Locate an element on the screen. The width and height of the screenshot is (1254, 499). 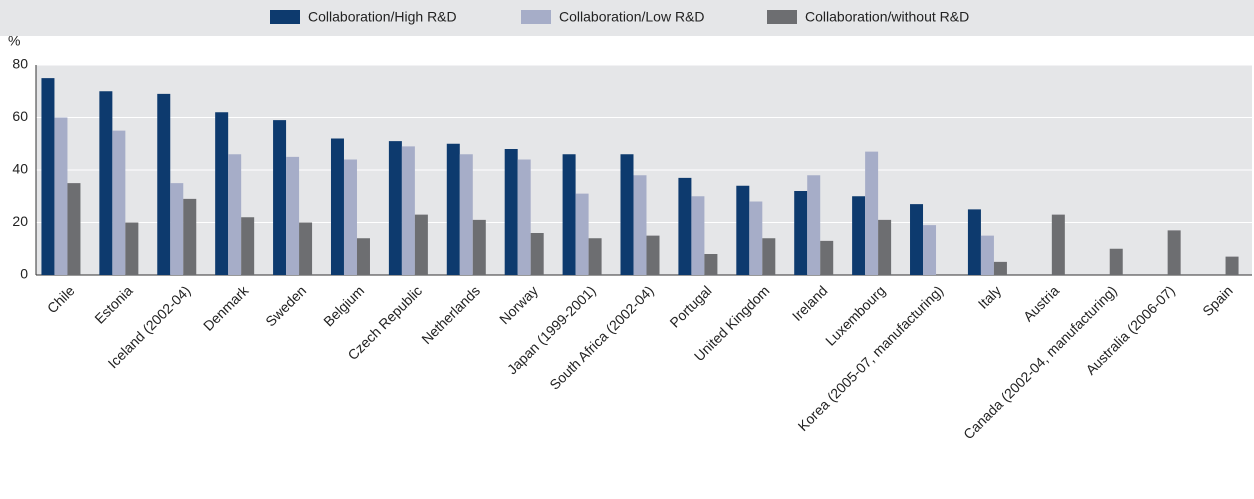
y-tick-label: 0 is located at coordinates (24, 274).